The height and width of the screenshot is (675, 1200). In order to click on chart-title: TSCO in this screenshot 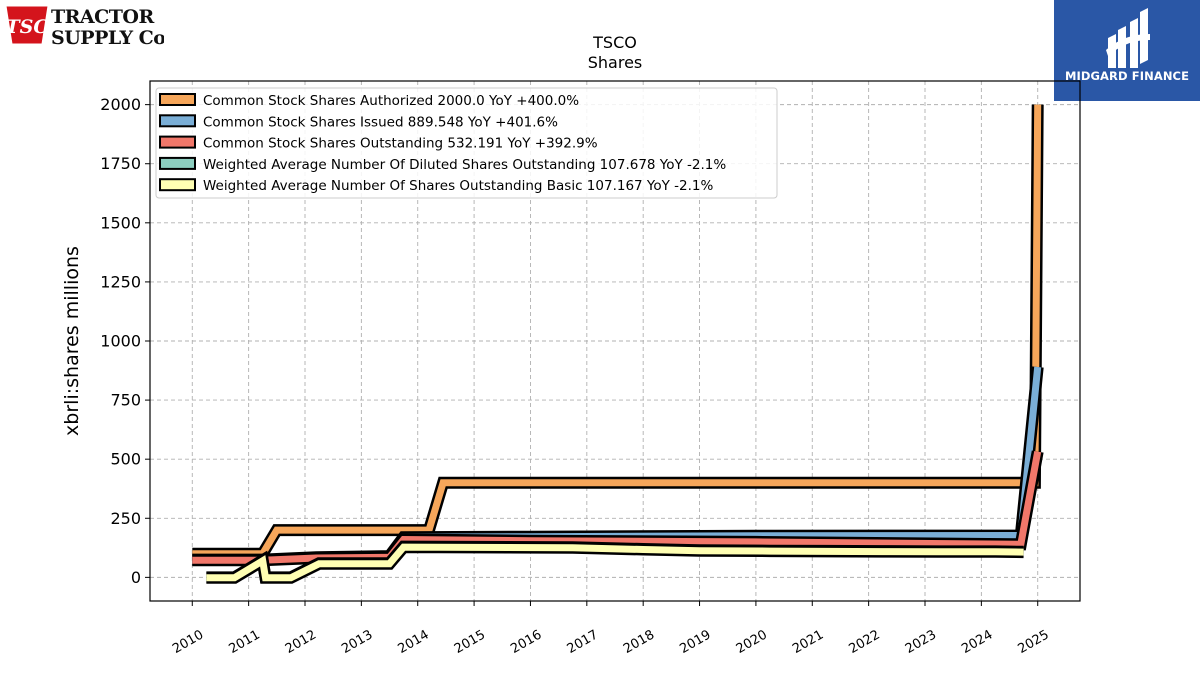, I will do `click(614, 42)`.